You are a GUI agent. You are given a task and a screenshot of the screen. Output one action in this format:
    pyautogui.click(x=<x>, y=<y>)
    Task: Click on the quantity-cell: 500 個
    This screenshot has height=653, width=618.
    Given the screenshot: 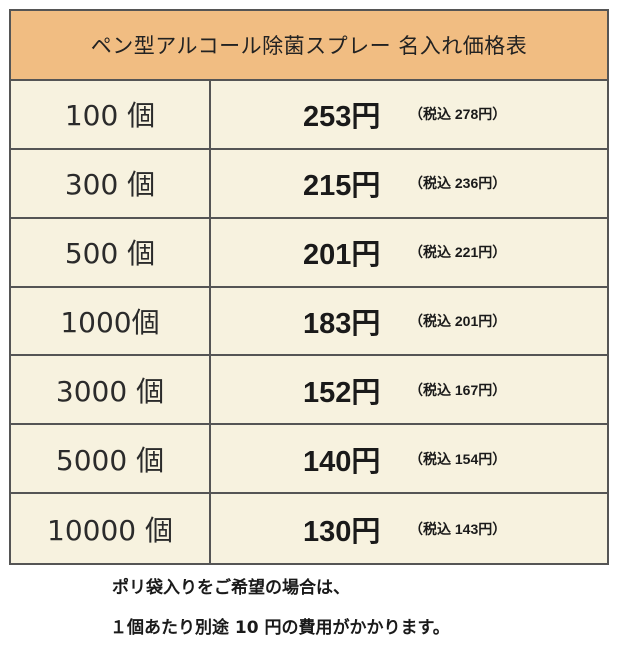 What is the action you would take?
    pyautogui.click(x=111, y=253)
    